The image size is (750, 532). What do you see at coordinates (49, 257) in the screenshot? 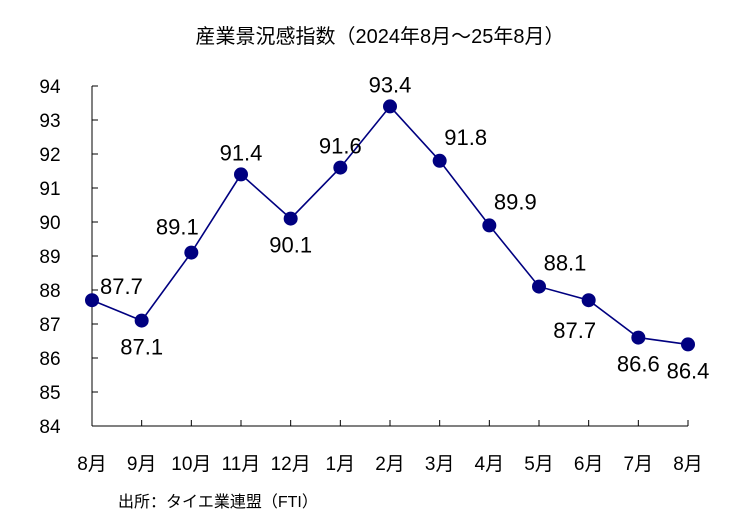
I see `y-tick-label: 89` at bounding box center [49, 257].